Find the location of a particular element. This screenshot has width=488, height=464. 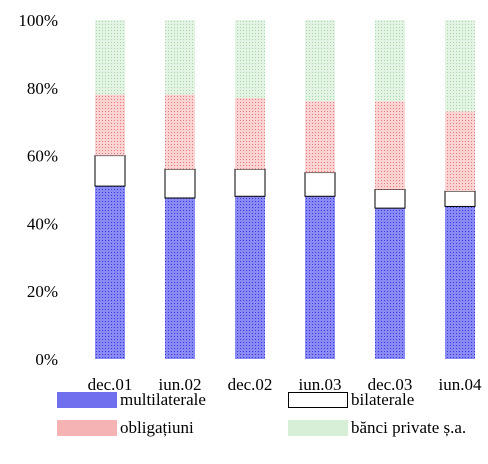

x-tick-label: dec.03 is located at coordinates (390, 384).